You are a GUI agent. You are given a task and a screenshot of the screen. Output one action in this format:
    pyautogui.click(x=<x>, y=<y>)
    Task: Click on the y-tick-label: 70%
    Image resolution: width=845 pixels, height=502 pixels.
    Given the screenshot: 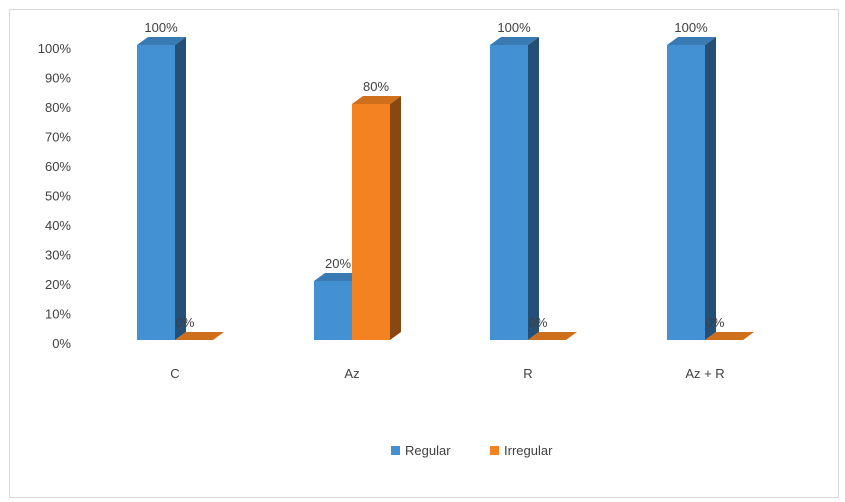 What is the action you would take?
    pyautogui.click(x=58, y=137)
    